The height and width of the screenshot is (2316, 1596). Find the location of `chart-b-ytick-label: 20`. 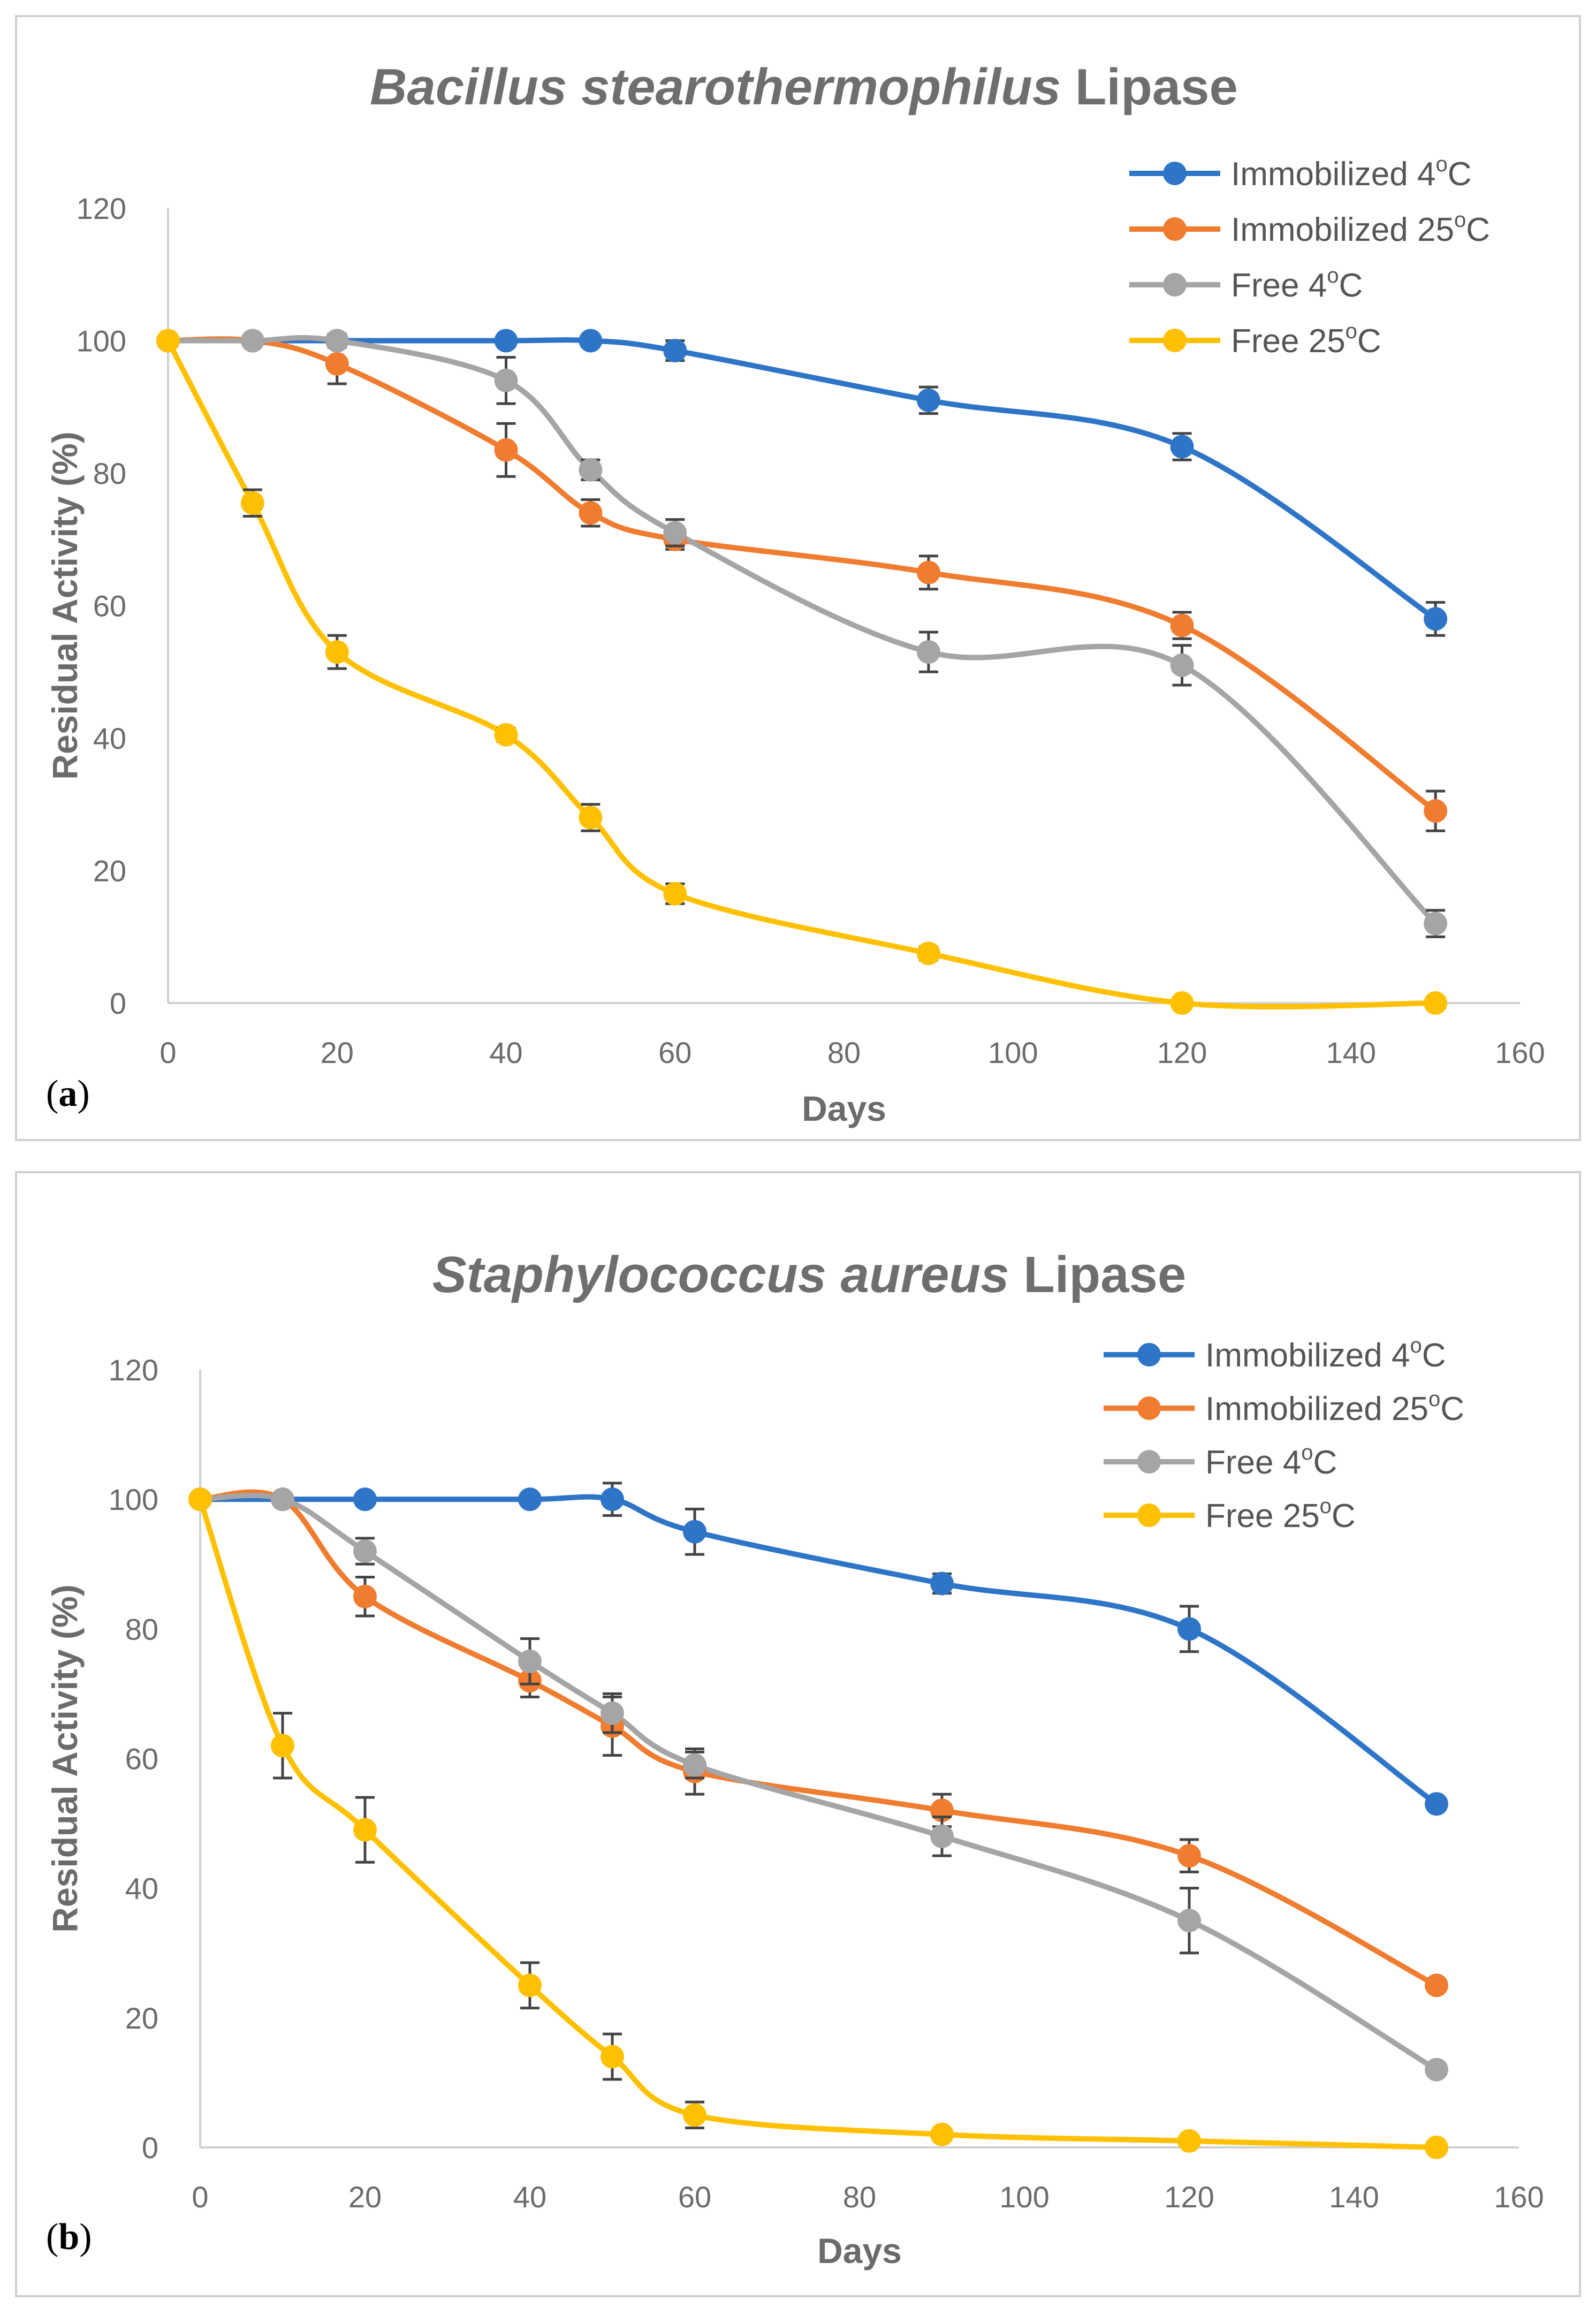

chart-b-ytick-label: 20 is located at coordinates (141, 2018).